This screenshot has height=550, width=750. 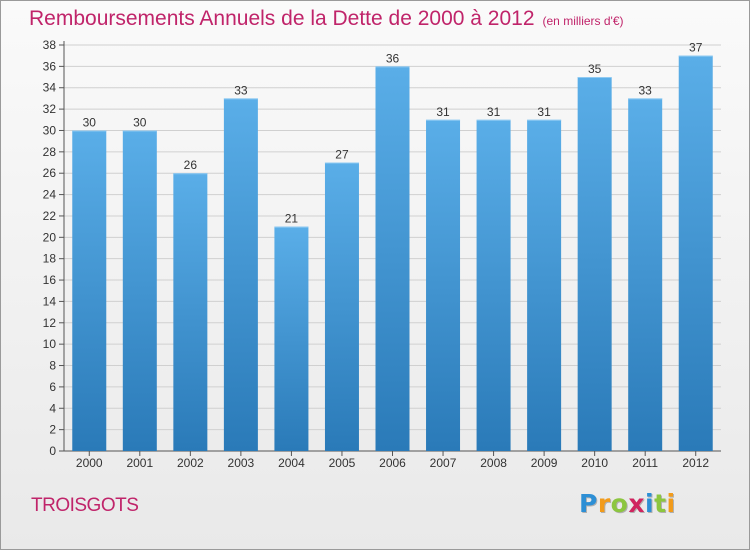 What do you see at coordinates (89, 463) in the screenshot?
I see `x-tick-label-2000: 2000` at bounding box center [89, 463].